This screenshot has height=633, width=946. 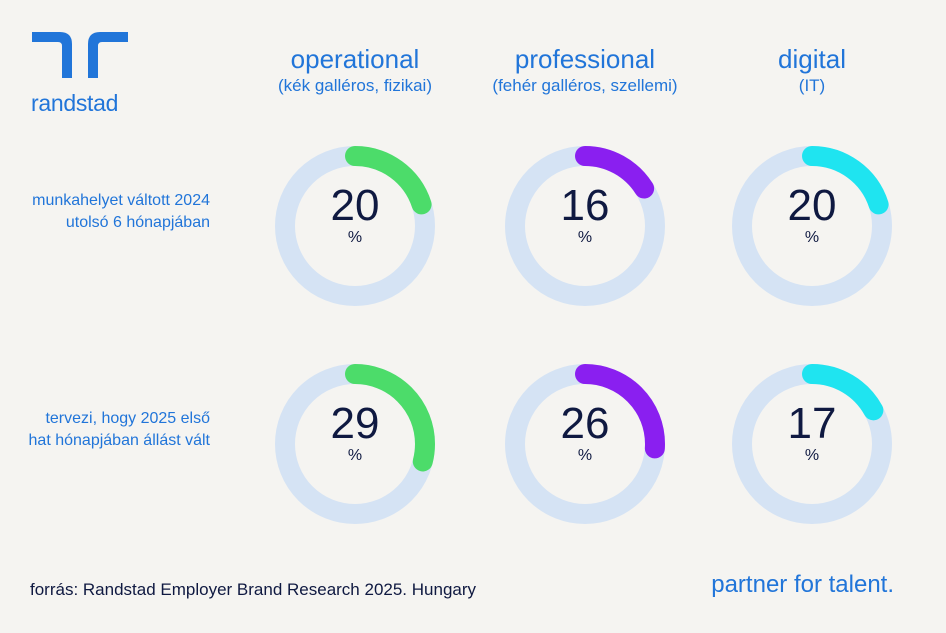 What do you see at coordinates (75, 103) in the screenshot?
I see `brand-name: randstad` at bounding box center [75, 103].